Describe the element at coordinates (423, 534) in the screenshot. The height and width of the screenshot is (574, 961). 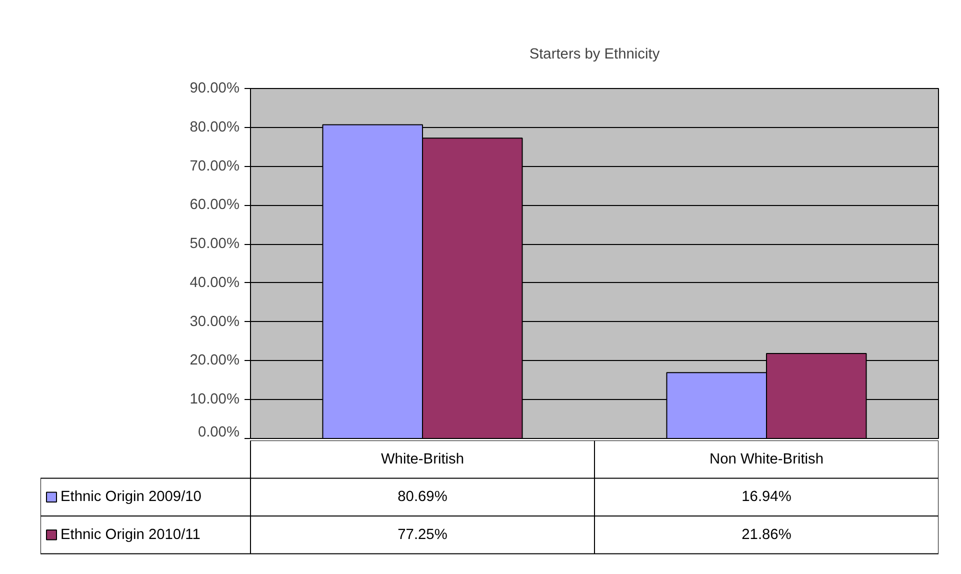
I see `data-label: 77.25%` at that location.